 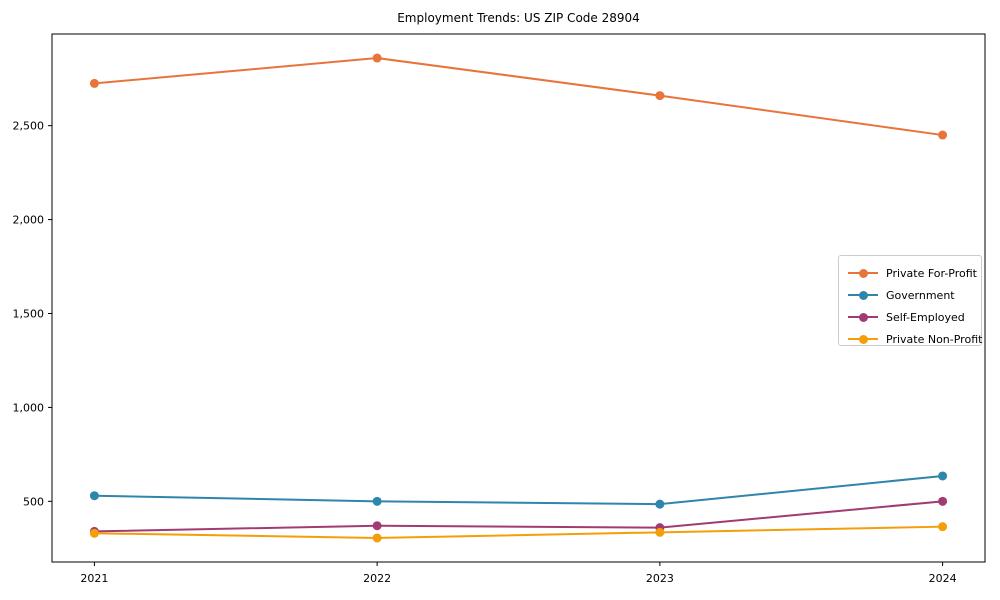 What do you see at coordinates (943, 578) in the screenshot?
I see `x-axis-tick-label: 2024` at bounding box center [943, 578].